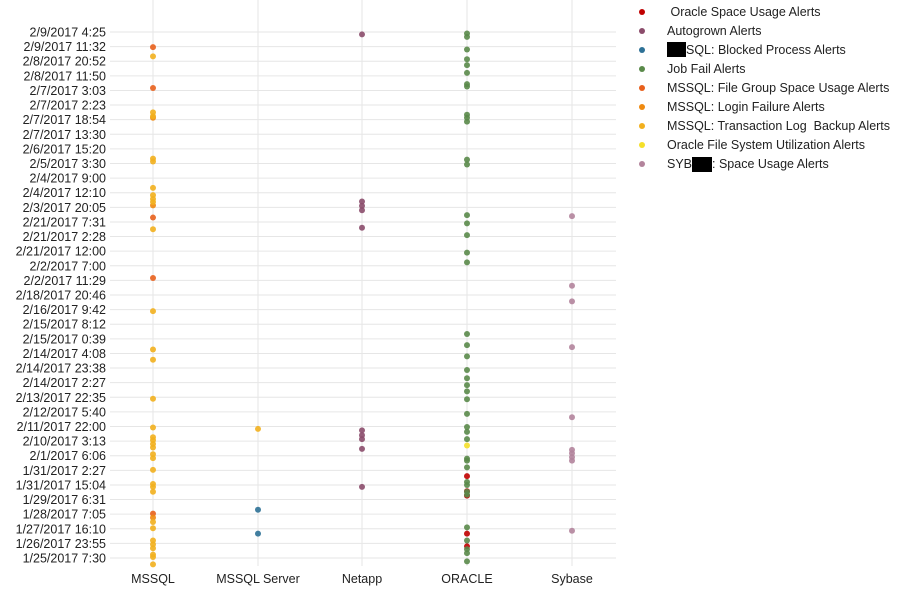 This screenshot has width=924, height=598. What do you see at coordinates (746, 107) in the screenshot?
I see `legend-label: MSSQL: Login Failure Alerts` at bounding box center [746, 107].